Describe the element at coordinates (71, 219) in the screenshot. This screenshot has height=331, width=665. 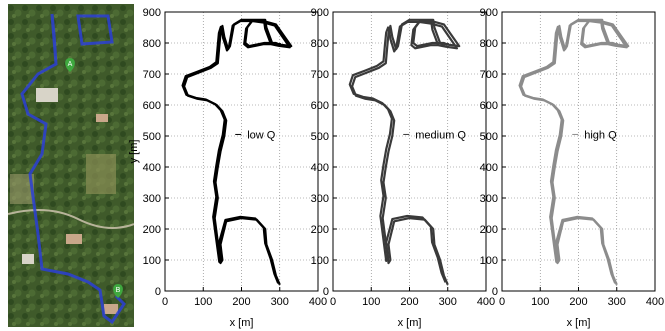
I see `map-road` at that location.